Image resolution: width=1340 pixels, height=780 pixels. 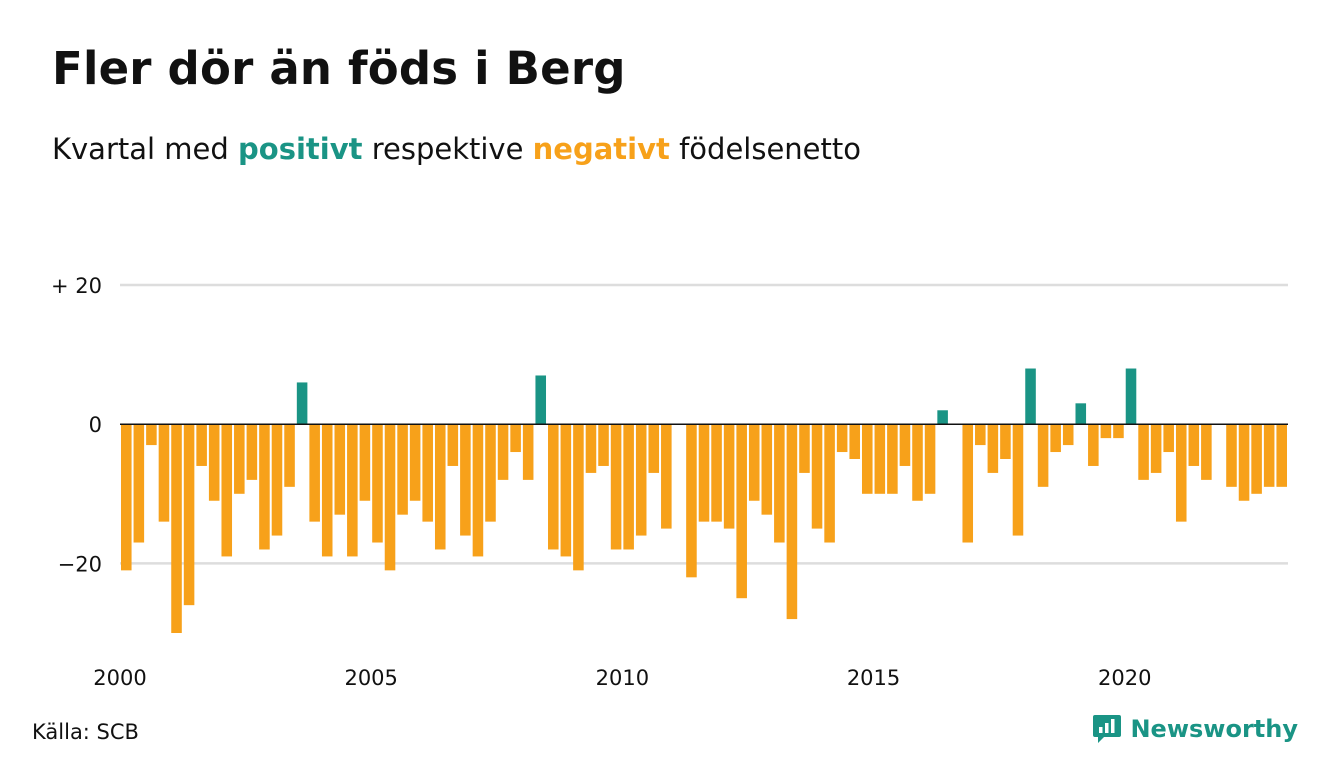 What do you see at coordinates (76, 286) in the screenshot?
I see `y-tick-label: + 20` at bounding box center [76, 286].